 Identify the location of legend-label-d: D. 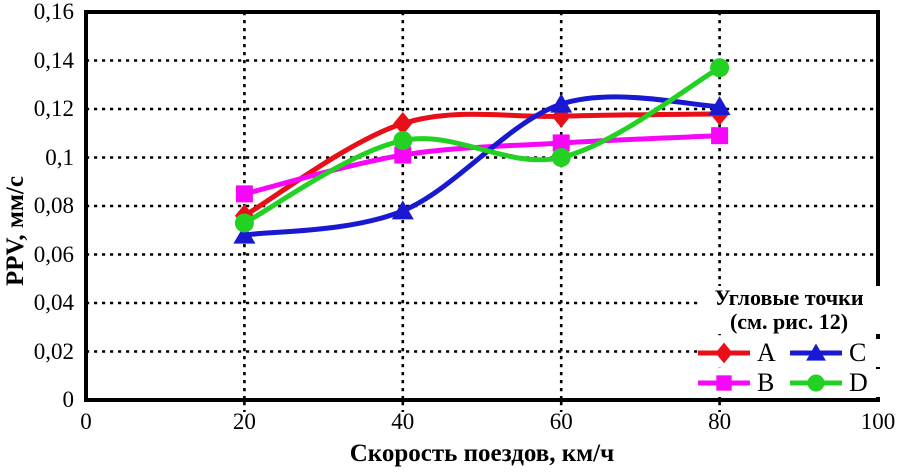
(858, 382).